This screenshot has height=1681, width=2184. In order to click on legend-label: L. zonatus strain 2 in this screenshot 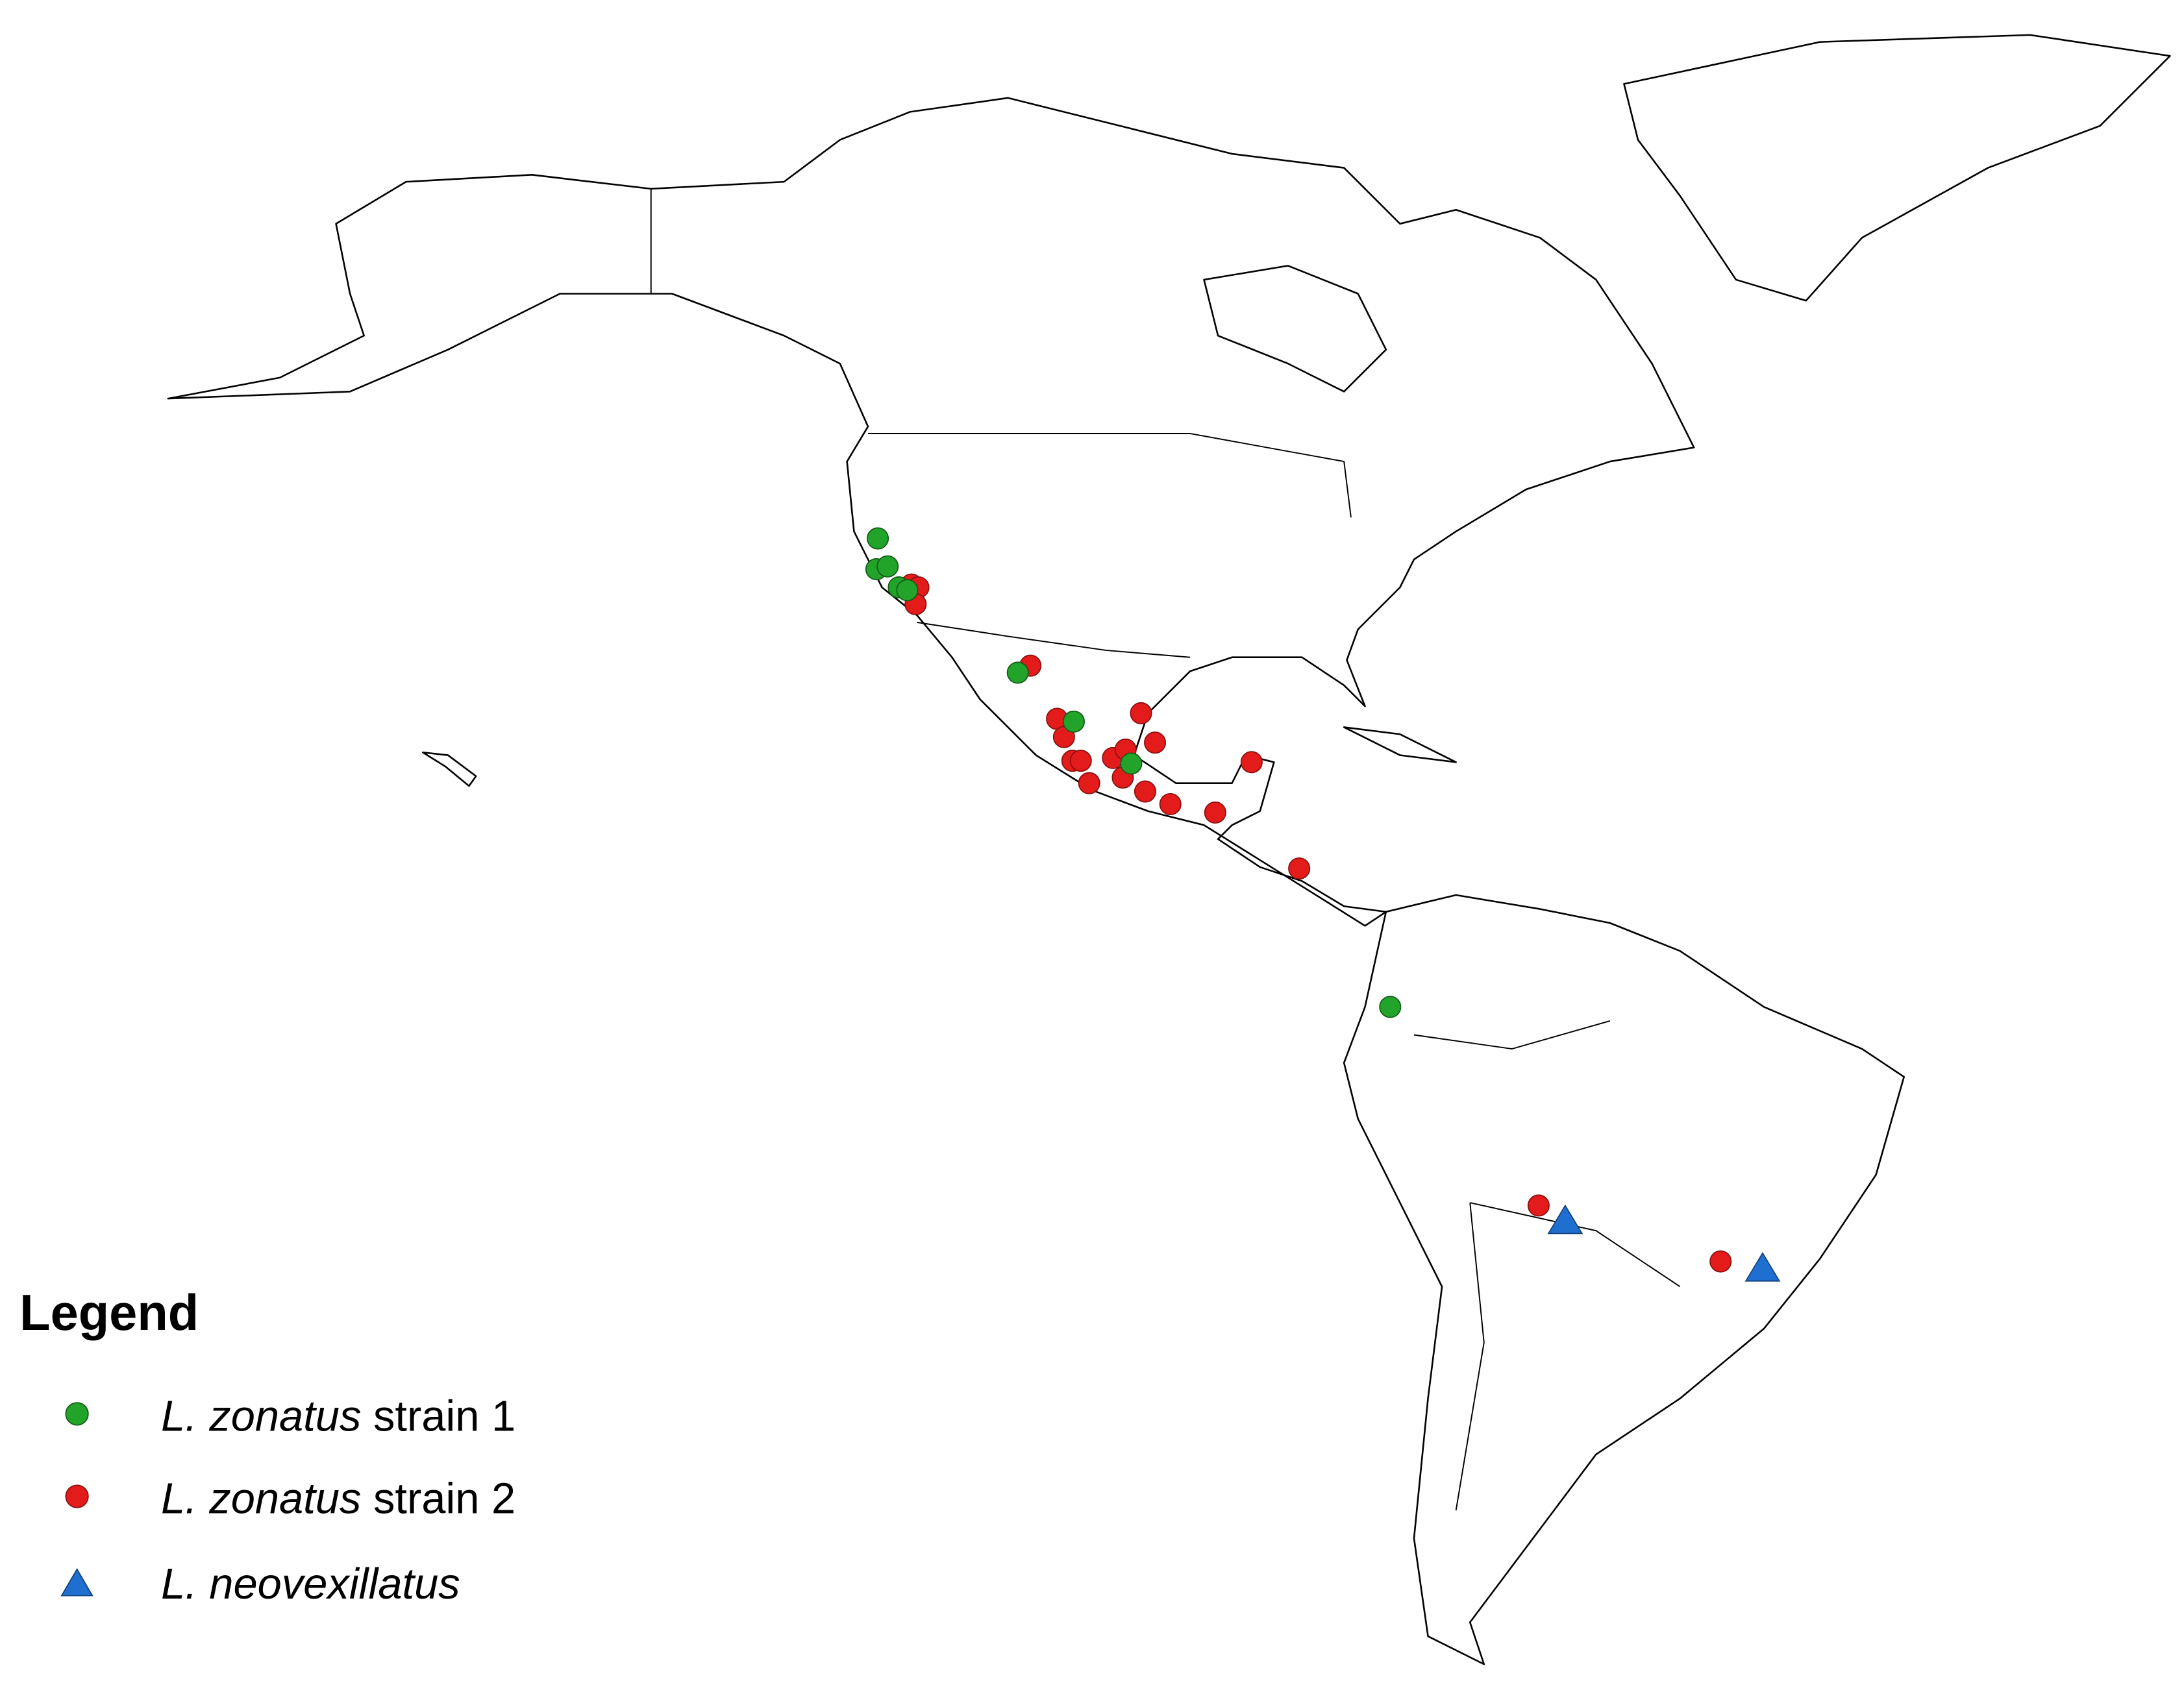, I will do `click(338, 1499)`.